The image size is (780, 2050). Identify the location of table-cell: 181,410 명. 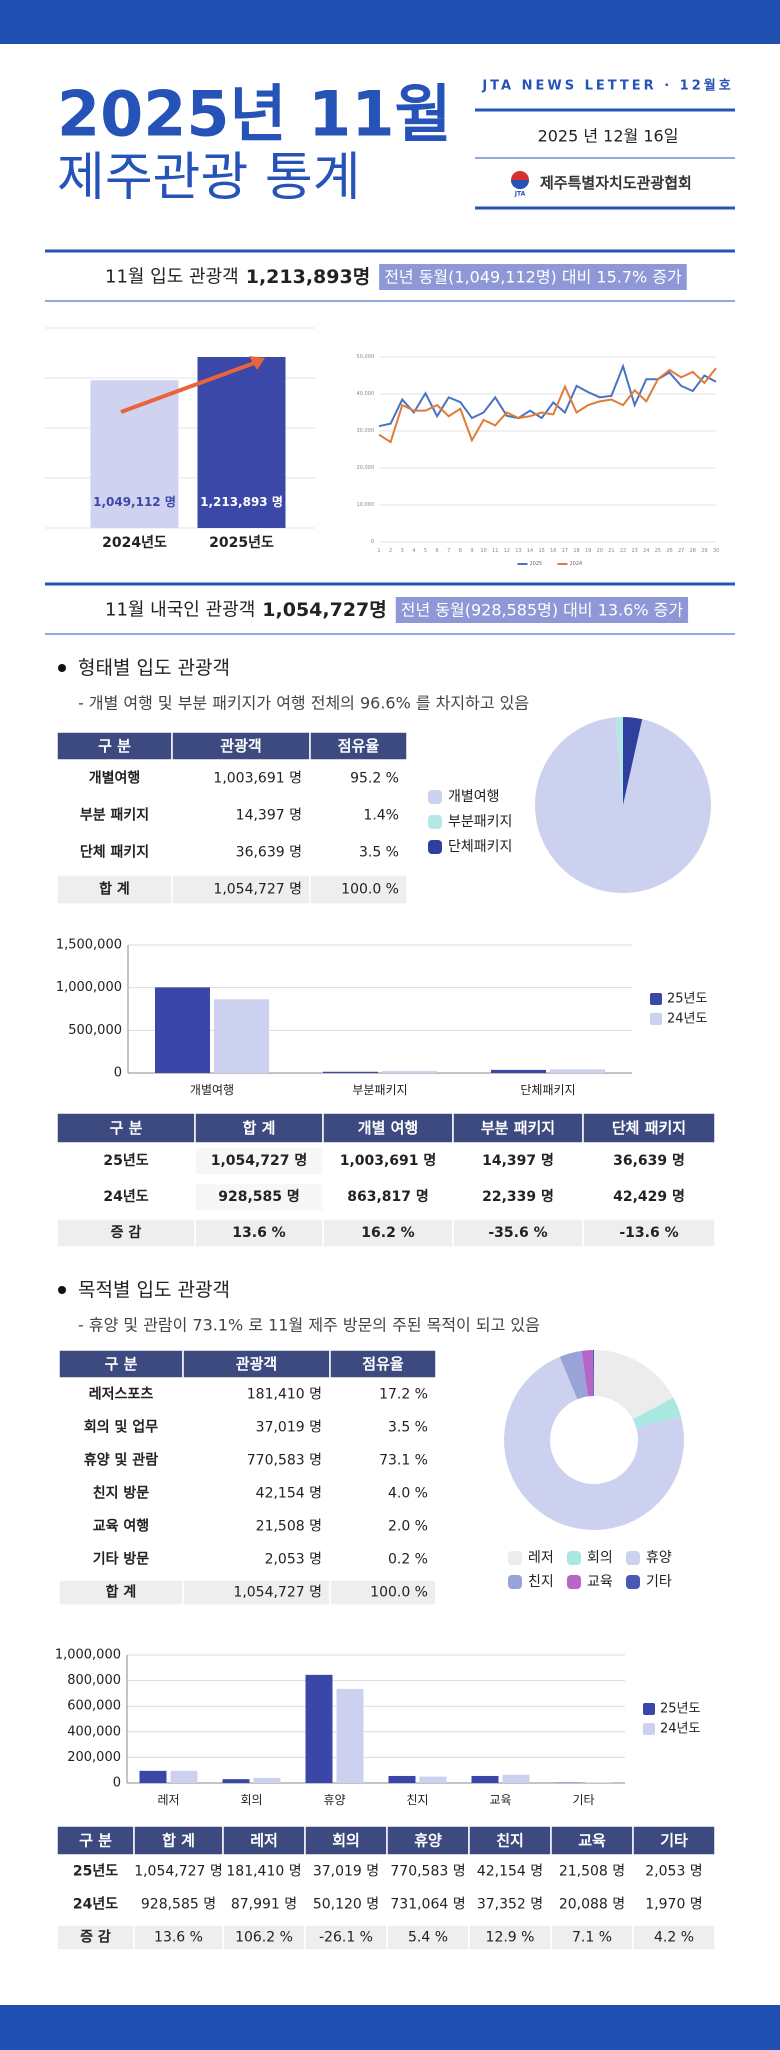
(263, 1872).